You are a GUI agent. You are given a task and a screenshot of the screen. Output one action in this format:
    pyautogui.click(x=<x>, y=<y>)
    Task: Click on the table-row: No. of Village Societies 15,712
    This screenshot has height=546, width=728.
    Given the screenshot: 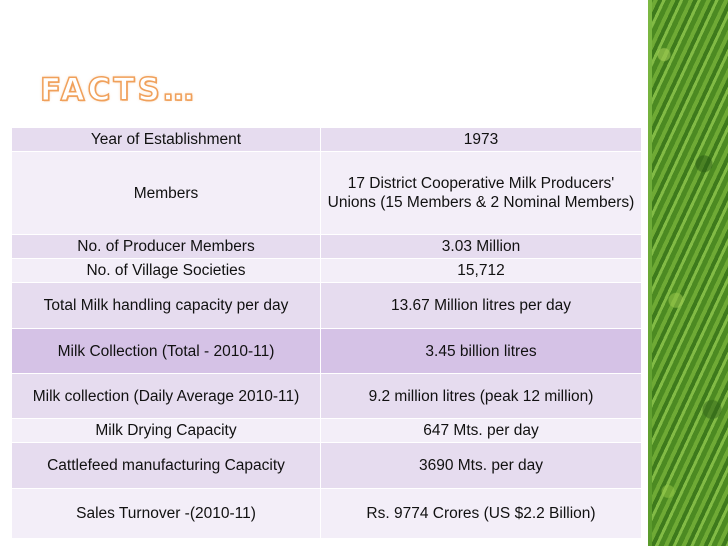 What is the action you would take?
    pyautogui.click(x=326, y=270)
    